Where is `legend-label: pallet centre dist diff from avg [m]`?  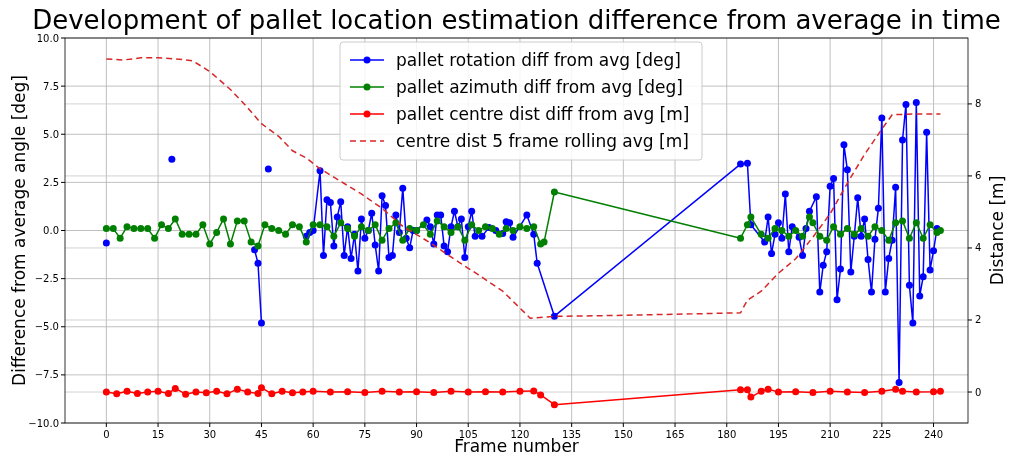 legend-label: pallet centre dist diff from avg [m] is located at coordinates (543, 114).